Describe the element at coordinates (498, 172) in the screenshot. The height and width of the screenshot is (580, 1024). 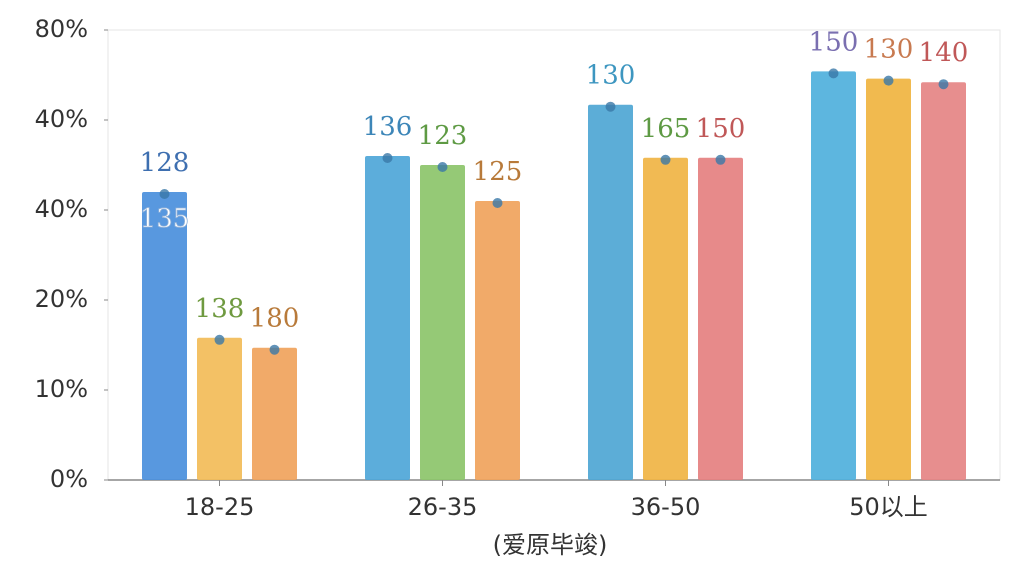
I see `data-label: 125` at that location.